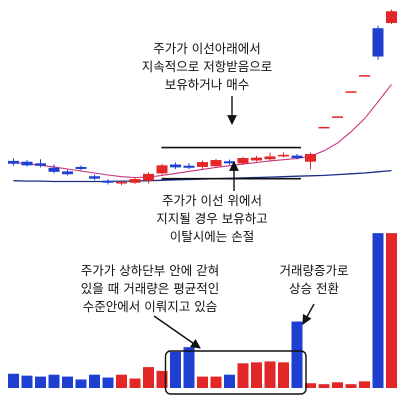 Image resolution: width=400 pixels, height=403 pixels. I want to click on volume-average-arrow, so click(177, 332).